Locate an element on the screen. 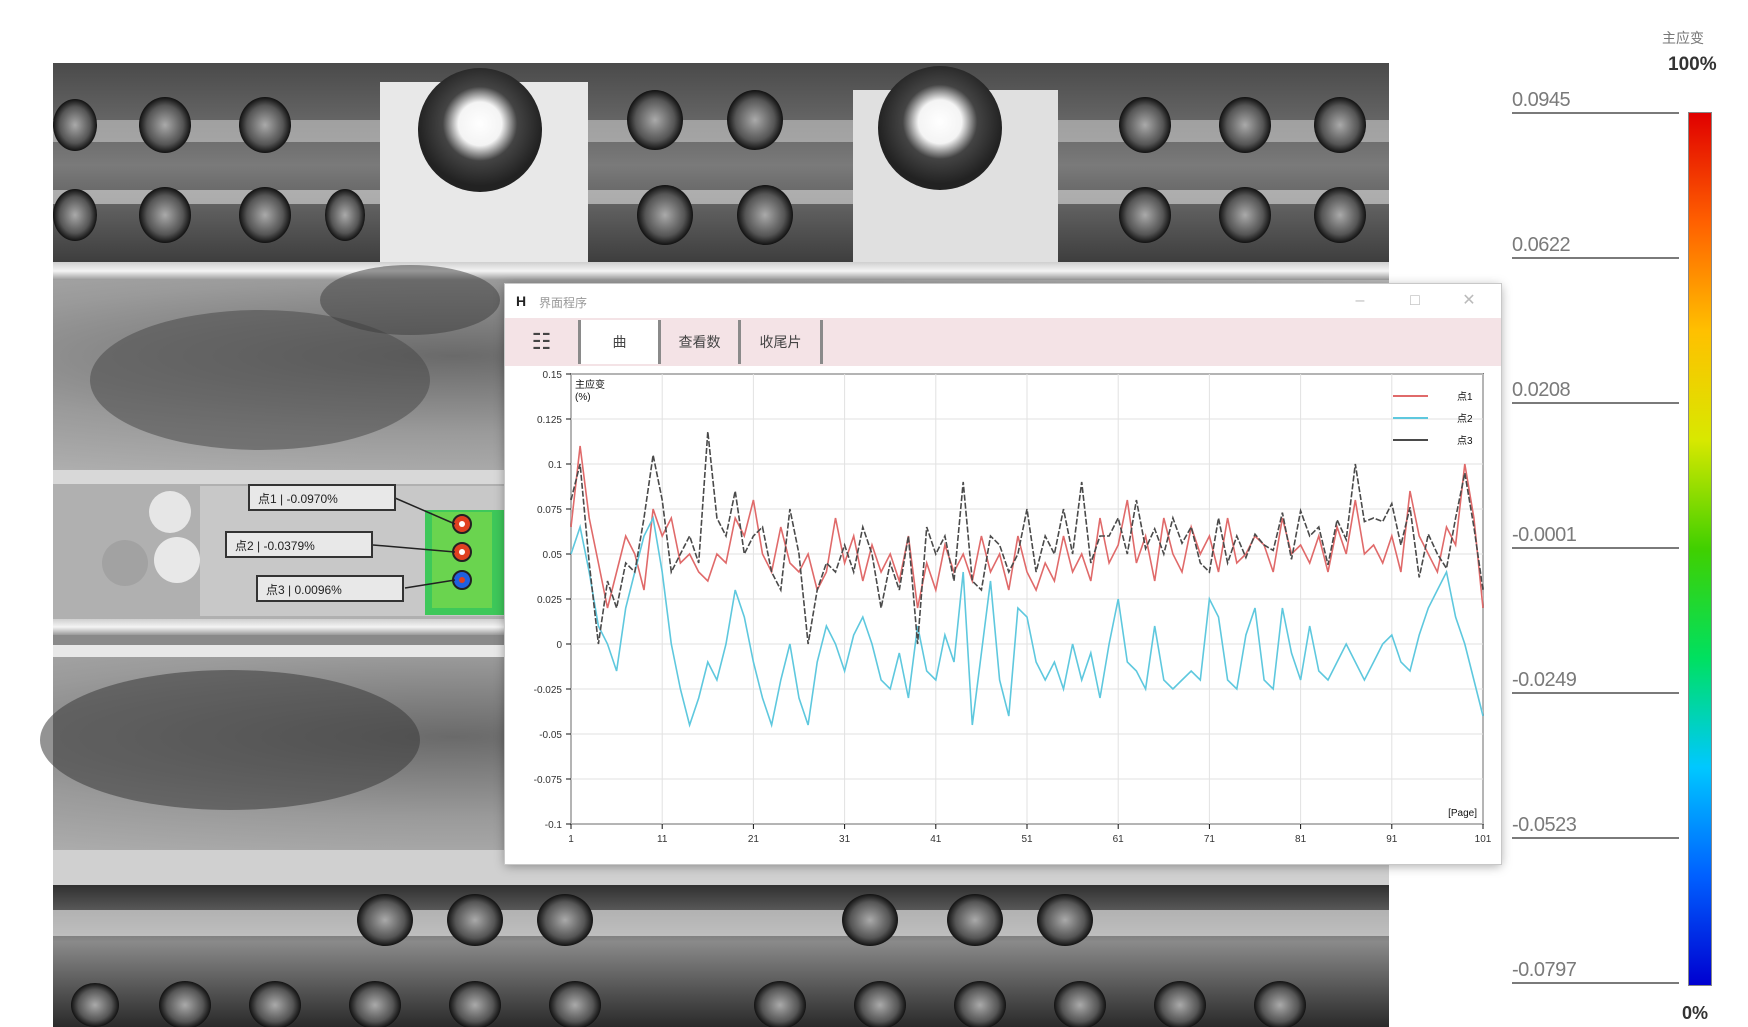 The image size is (1748, 1027). x-tick-label: 11 is located at coordinates (662, 839).